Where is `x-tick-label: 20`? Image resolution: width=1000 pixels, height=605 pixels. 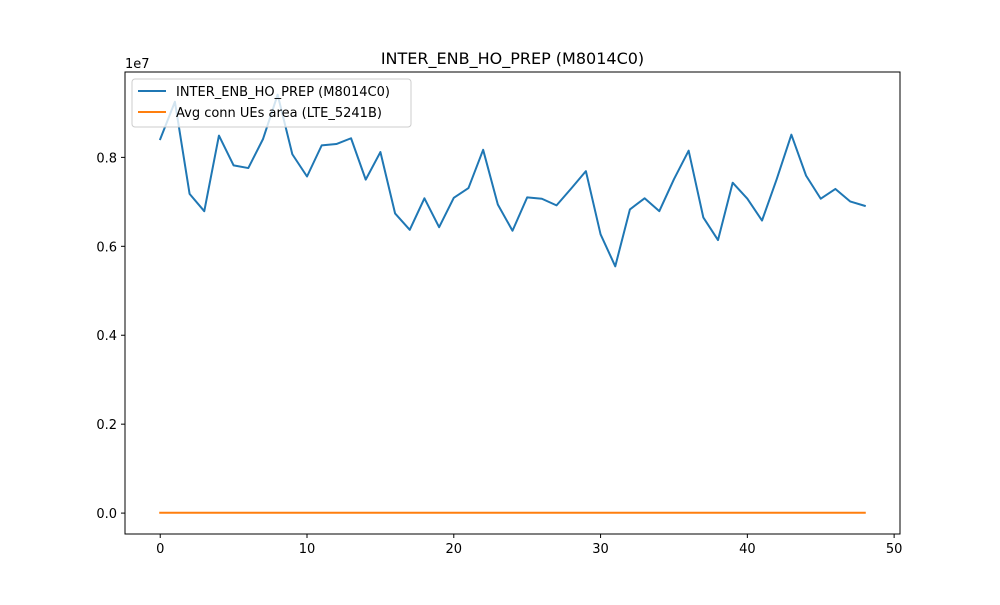
x-tick-label: 20 is located at coordinates (454, 549).